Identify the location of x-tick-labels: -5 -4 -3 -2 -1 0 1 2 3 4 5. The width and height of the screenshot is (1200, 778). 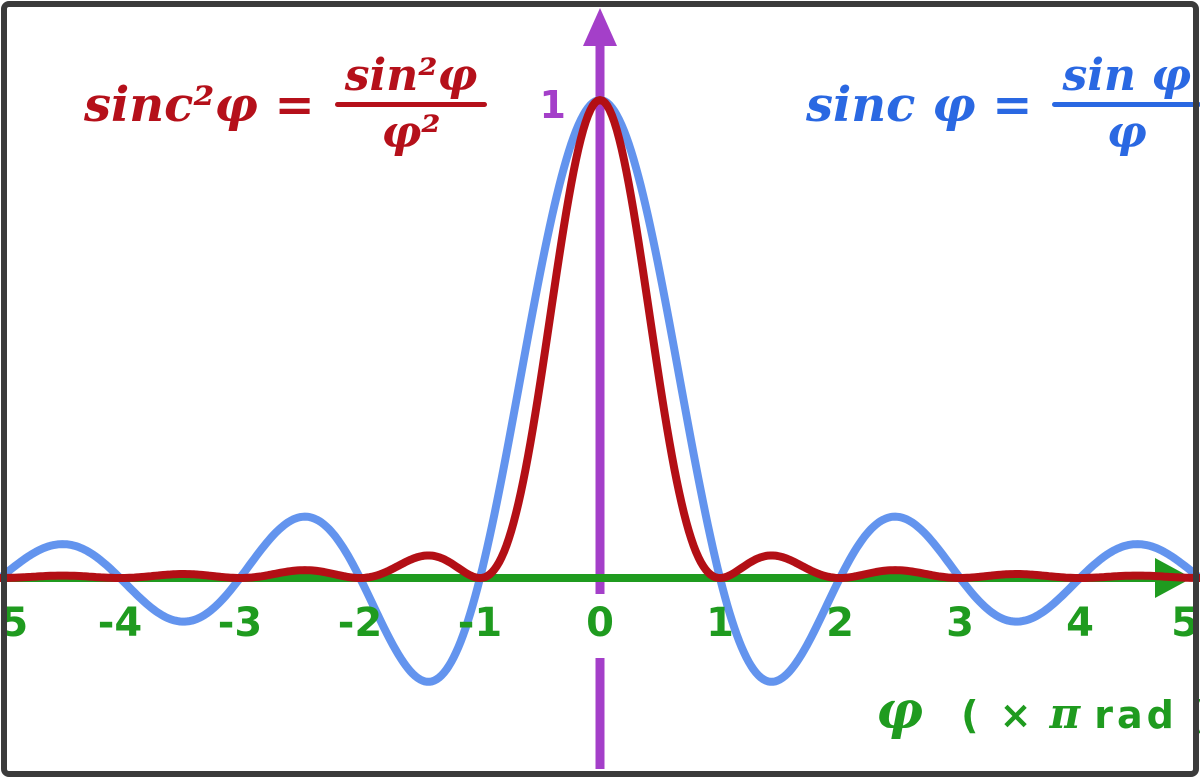
(600, 625).